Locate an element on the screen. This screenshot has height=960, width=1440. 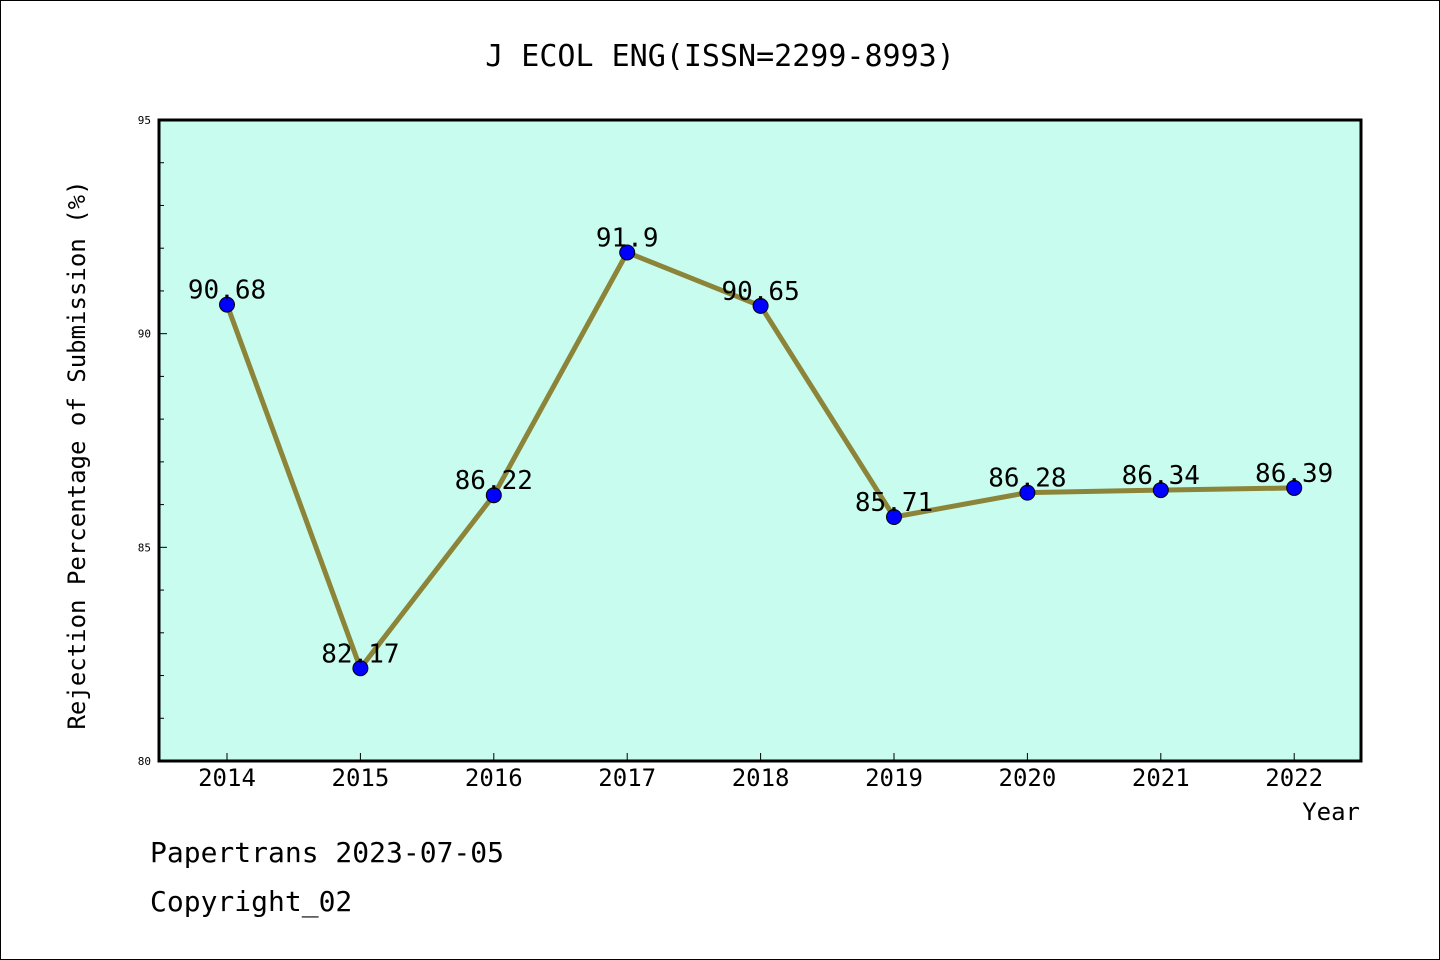
x-axis: 2014 2015 2016 2017 2018 2019 2020 2021 2022 is located at coordinates (760, 772).